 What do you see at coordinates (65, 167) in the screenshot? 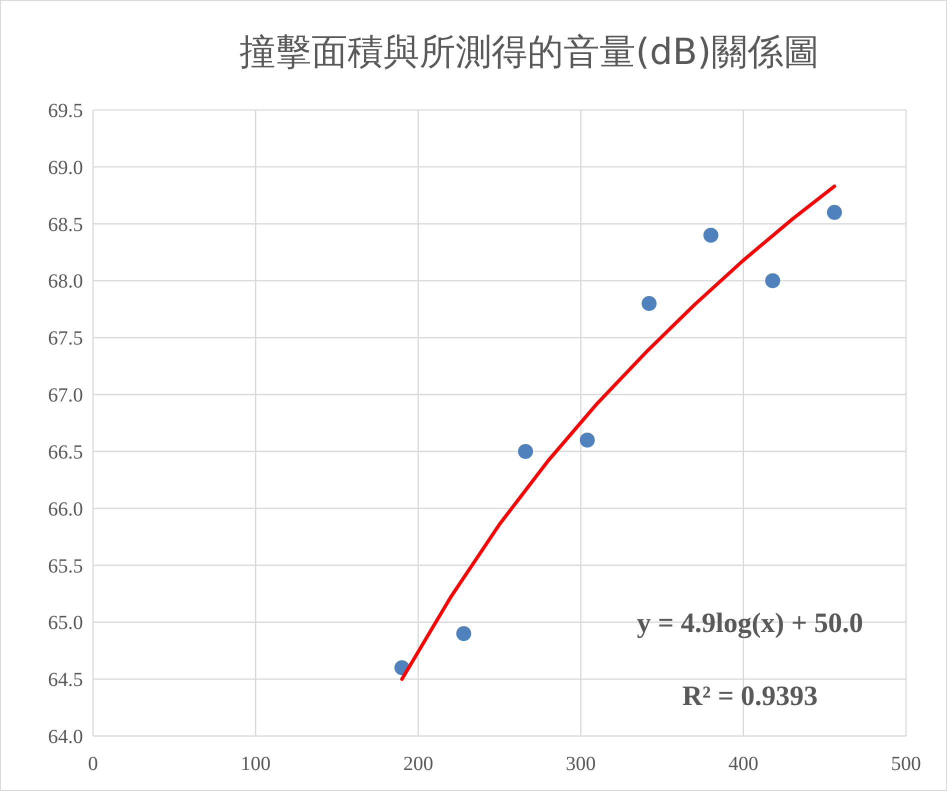
I see `y-tick-label: 69.0` at bounding box center [65, 167].